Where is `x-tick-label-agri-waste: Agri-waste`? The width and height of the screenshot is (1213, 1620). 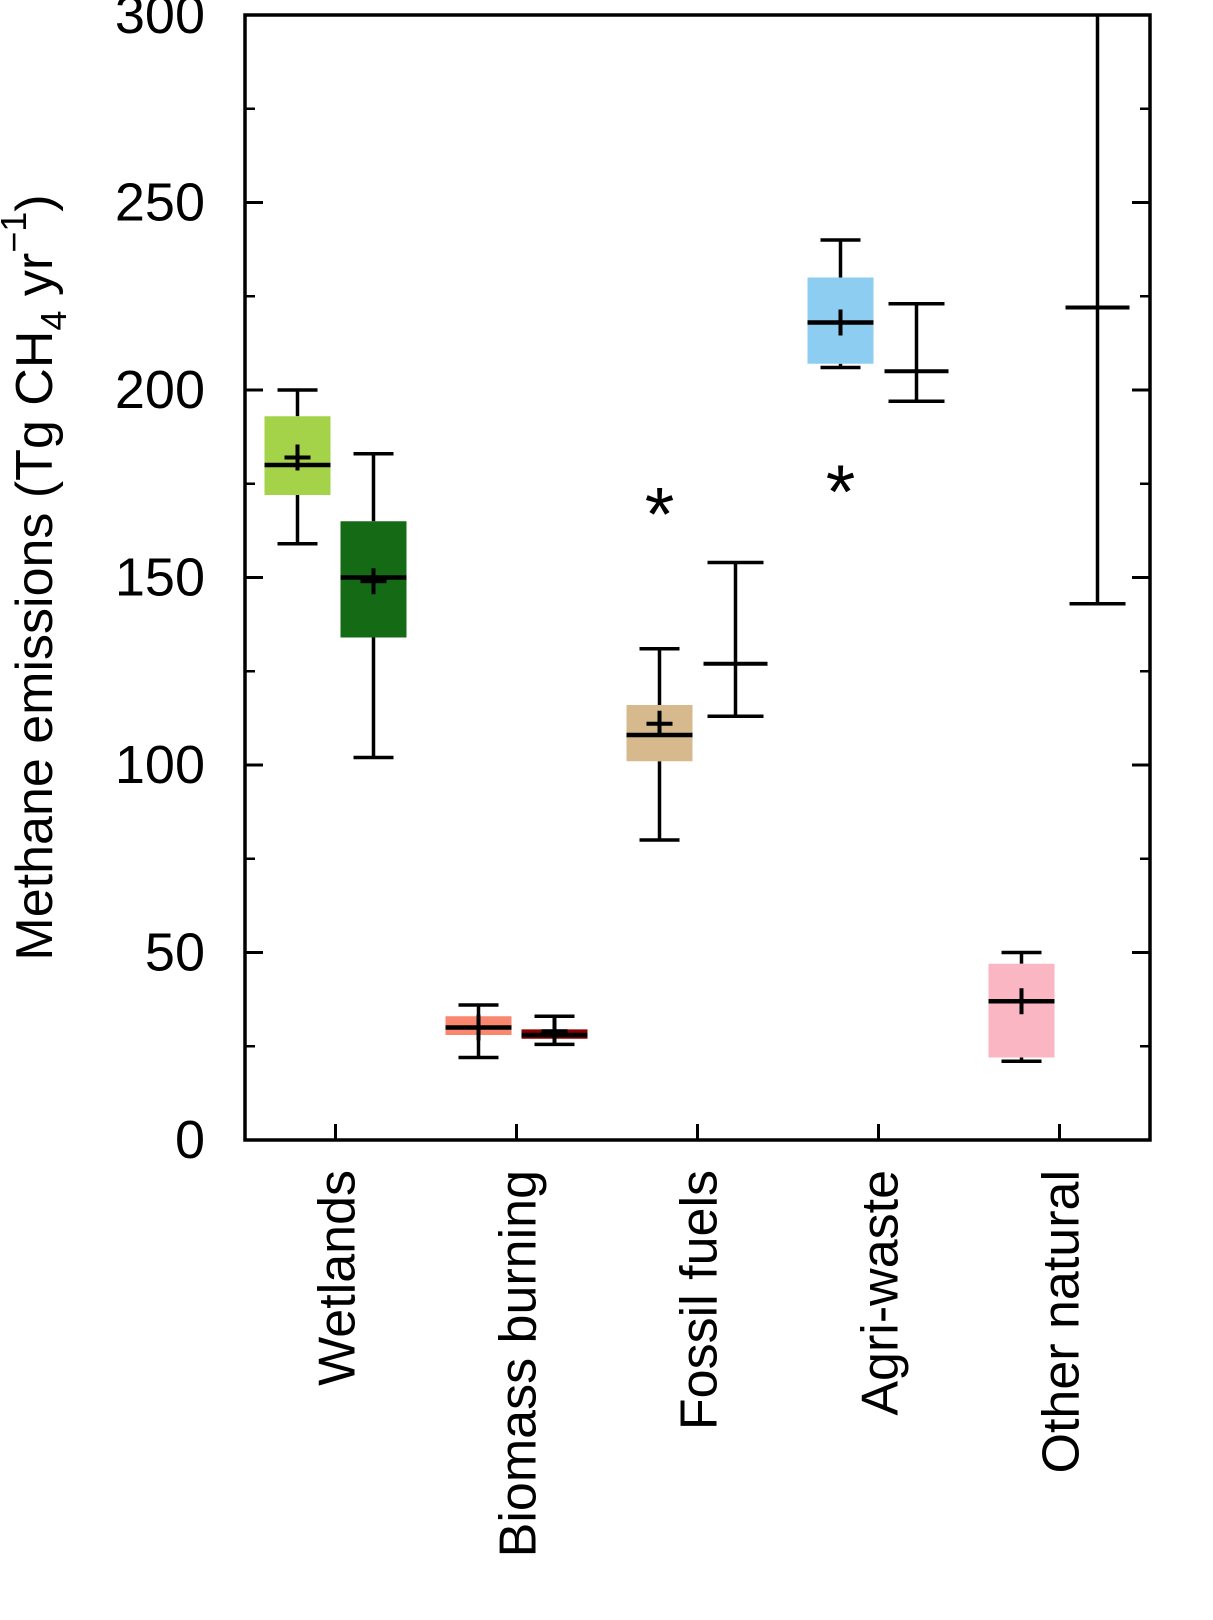 x-tick-label-agri-waste: Agri-waste is located at coordinates (881, 1293).